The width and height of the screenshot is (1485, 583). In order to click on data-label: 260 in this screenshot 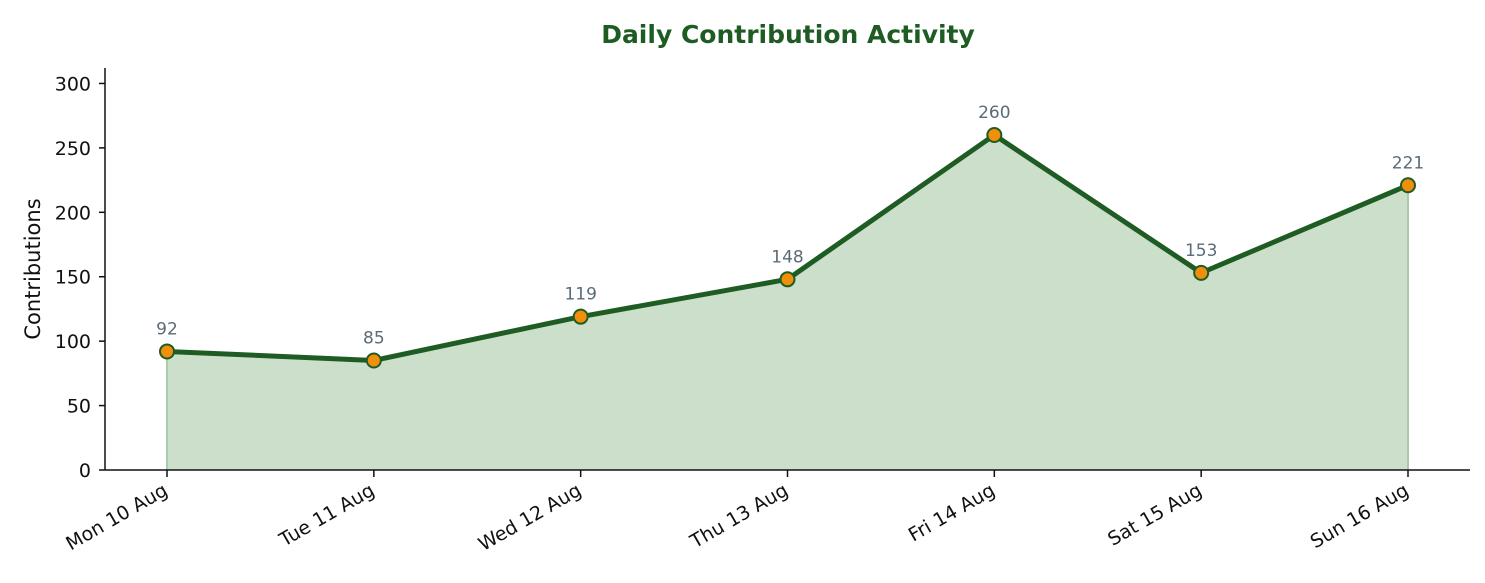, I will do `click(994, 113)`.